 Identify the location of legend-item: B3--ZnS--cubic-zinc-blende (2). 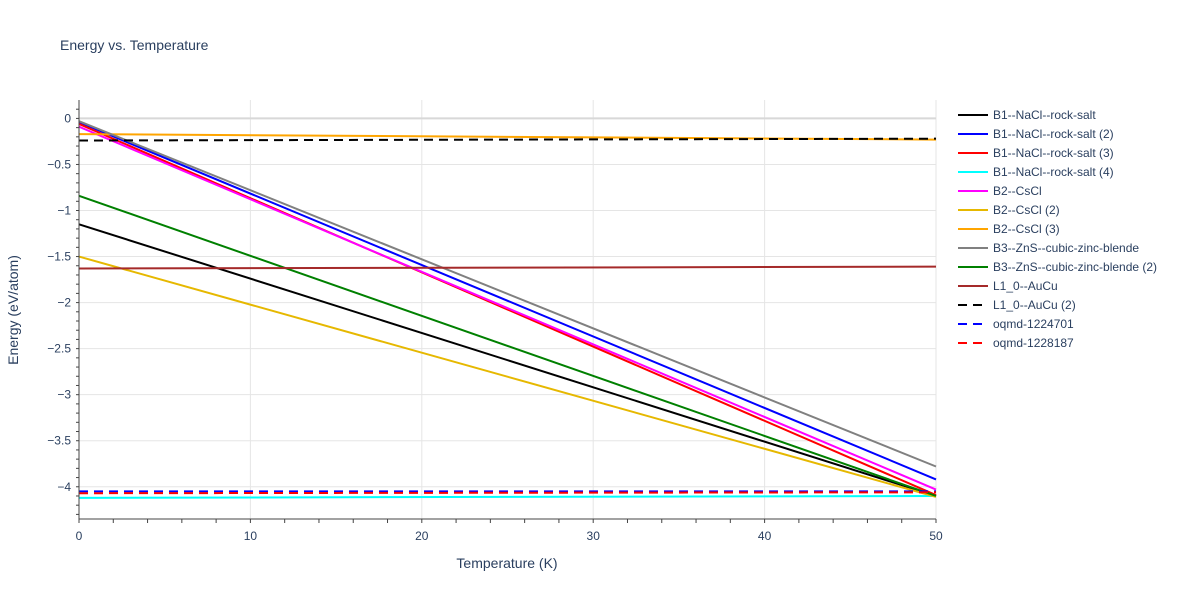
(1075, 266).